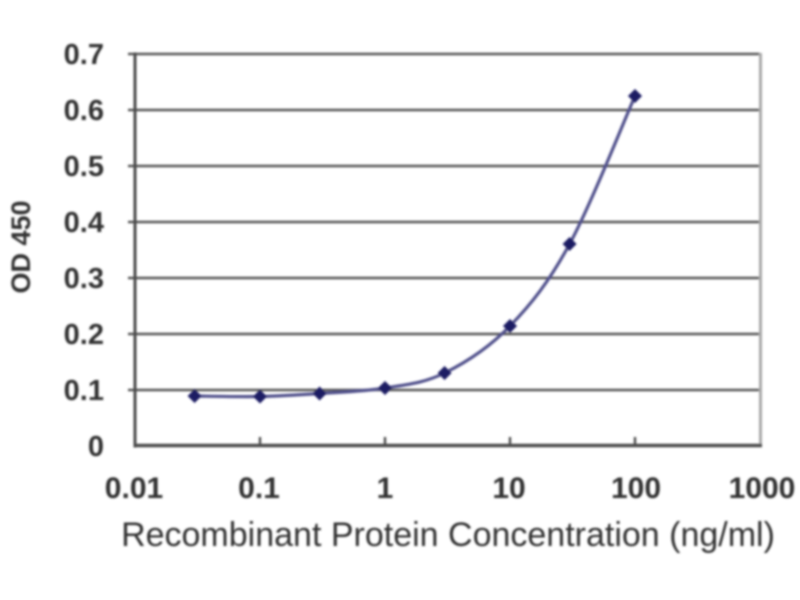 The height and width of the screenshot is (600, 800). Describe the element at coordinates (84, 167) in the screenshot. I see `svg-text: 0.5` at that location.